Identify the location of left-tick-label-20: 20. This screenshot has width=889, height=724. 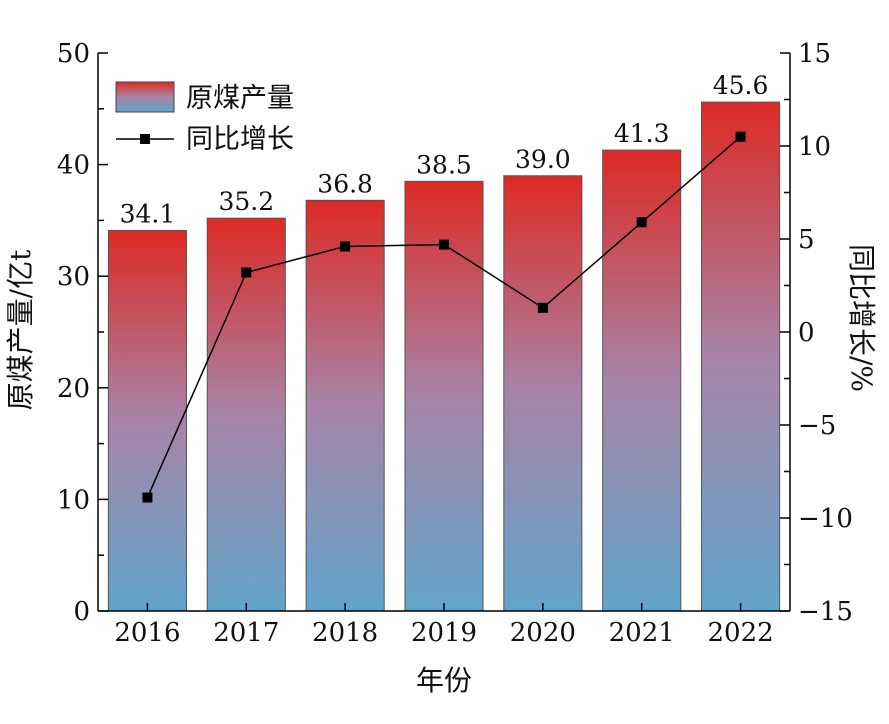
(73, 389).